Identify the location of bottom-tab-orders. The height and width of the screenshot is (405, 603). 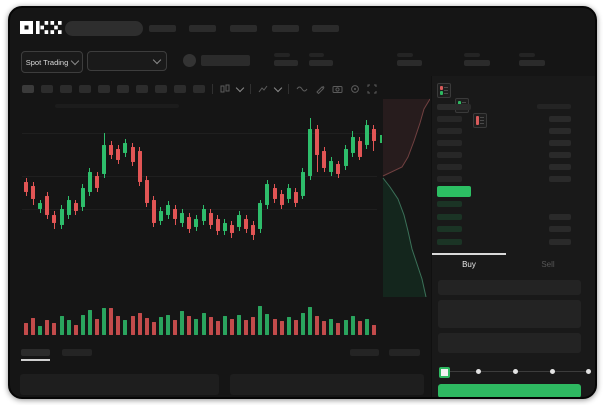
(35, 352).